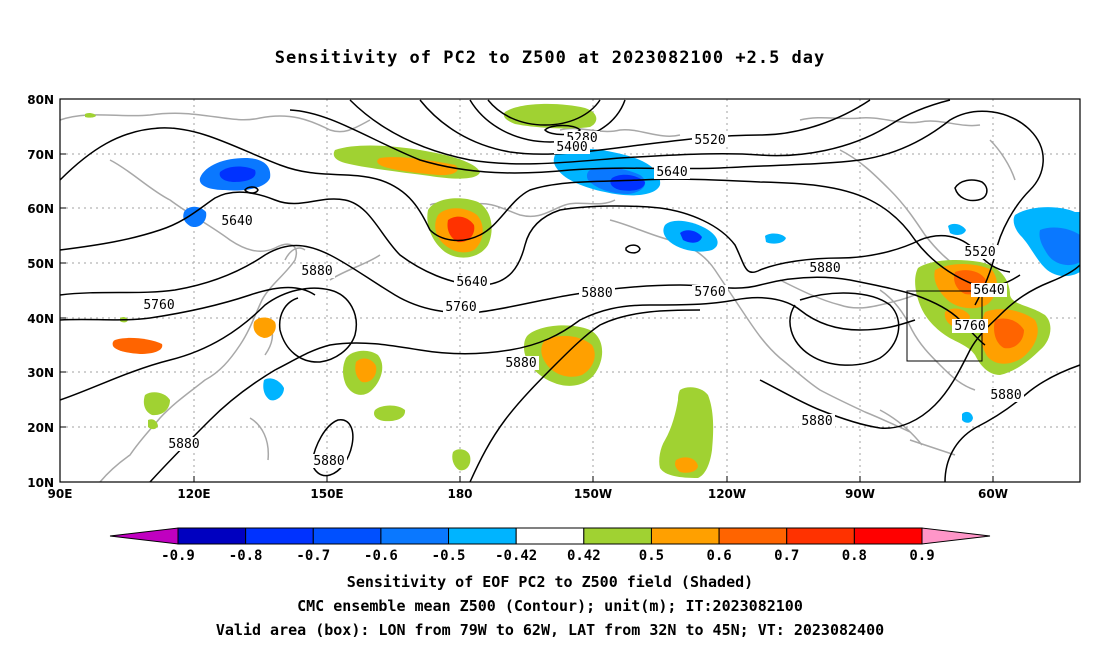 The width and height of the screenshot is (1100, 650). Describe the element at coordinates (40, 209) in the screenshot. I see `lat-tick-label: 60N` at that location.